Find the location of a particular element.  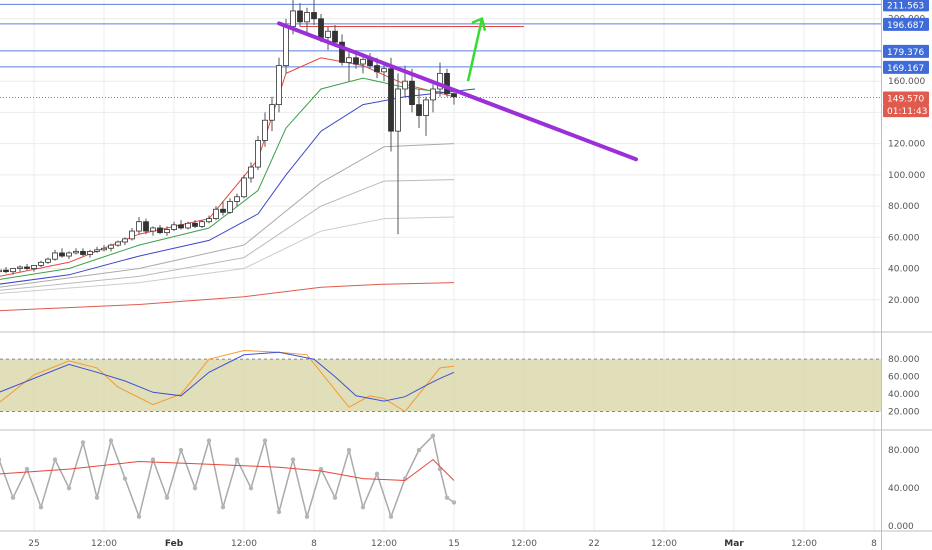

price-tag-label: 01:11:43 is located at coordinates (907, 112).